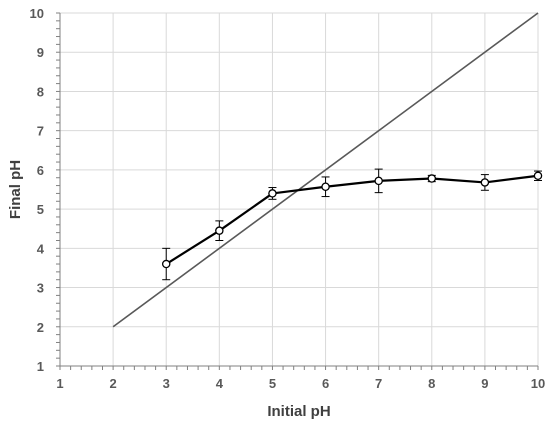 This screenshot has width=550, height=426. What do you see at coordinates (112, 383) in the screenshot?
I see `x-tick-label: 2` at bounding box center [112, 383].